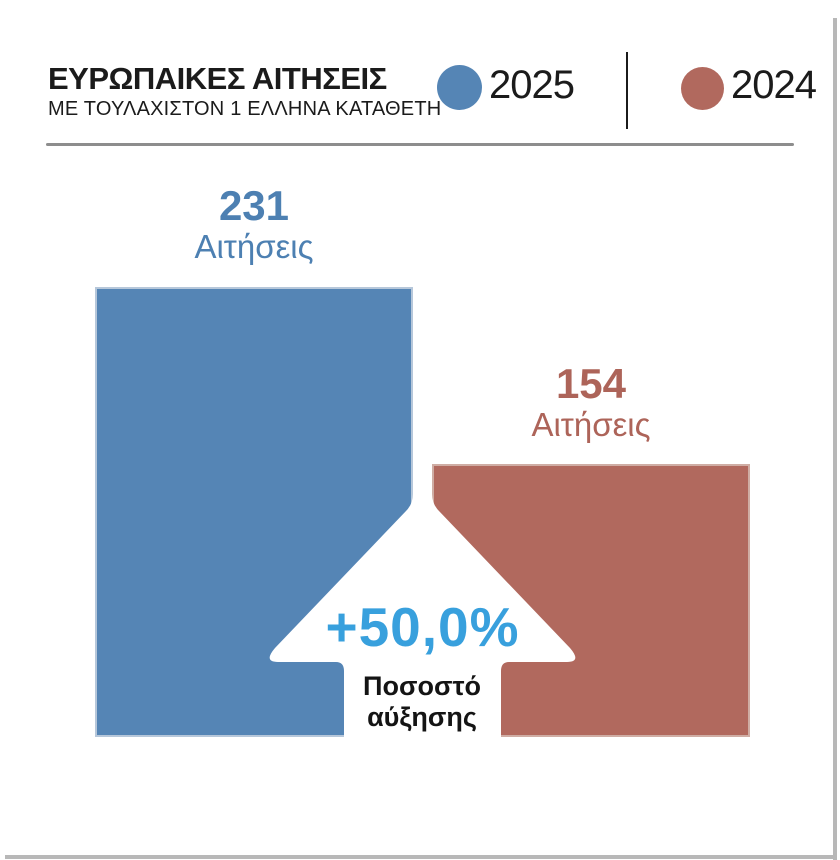  I want to click on bar-value-2024: 154, so click(591, 383).